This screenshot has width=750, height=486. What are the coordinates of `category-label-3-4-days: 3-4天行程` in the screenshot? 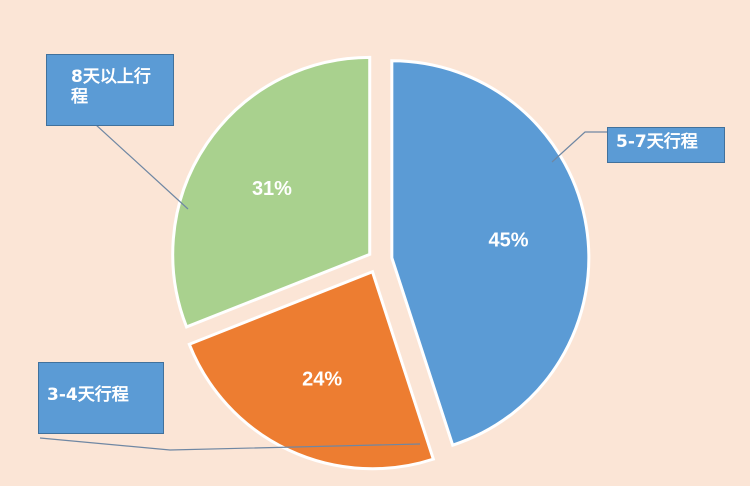 It's located at (101, 398).